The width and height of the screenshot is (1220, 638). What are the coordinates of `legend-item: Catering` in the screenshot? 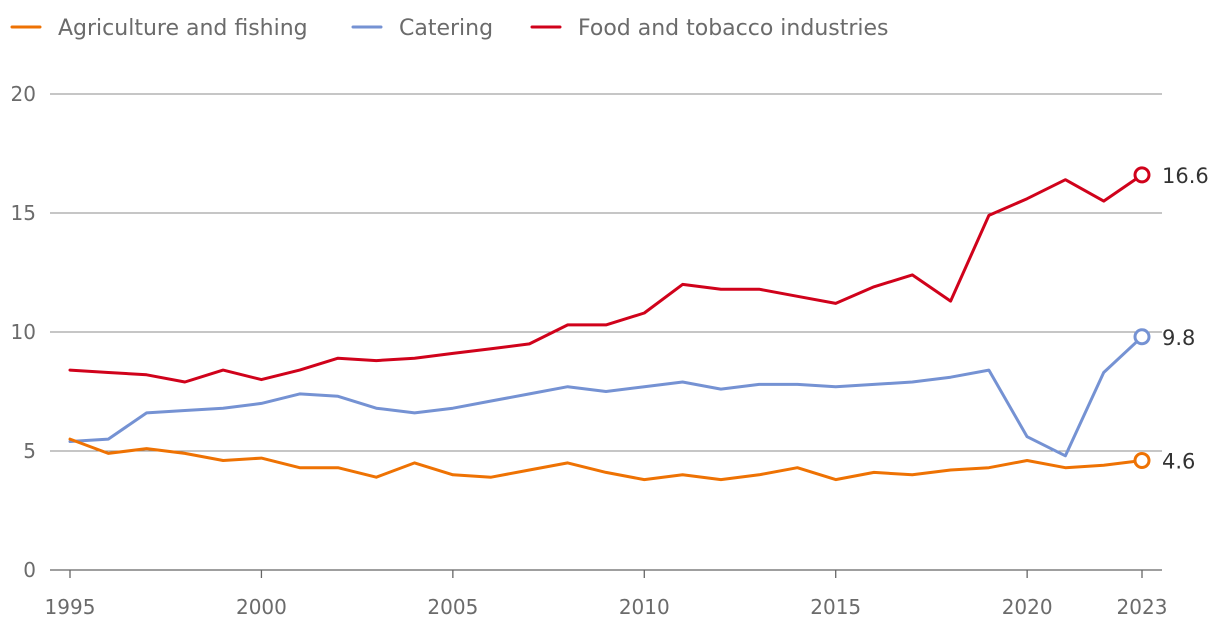 It's located at (422, 28).